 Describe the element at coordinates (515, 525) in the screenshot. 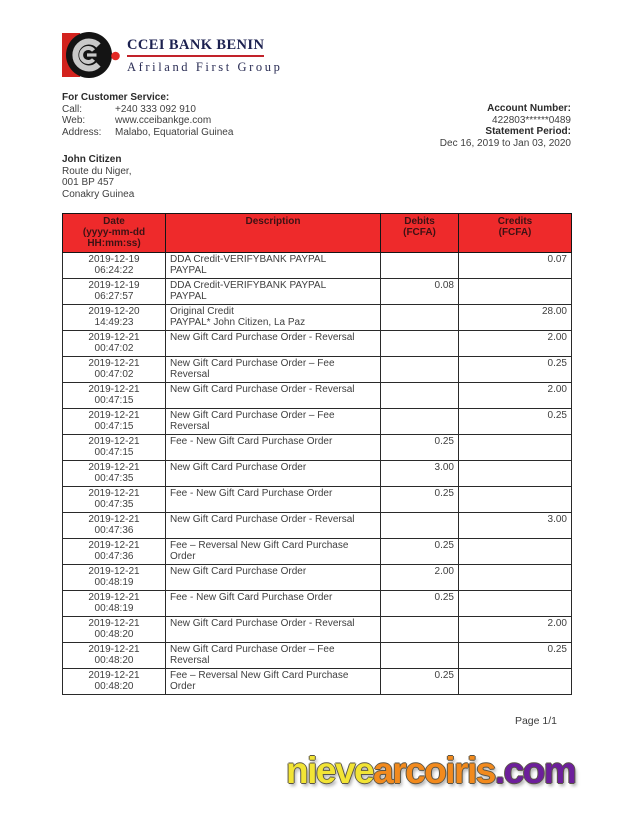

I see `cell-credit: 3.00` at that location.